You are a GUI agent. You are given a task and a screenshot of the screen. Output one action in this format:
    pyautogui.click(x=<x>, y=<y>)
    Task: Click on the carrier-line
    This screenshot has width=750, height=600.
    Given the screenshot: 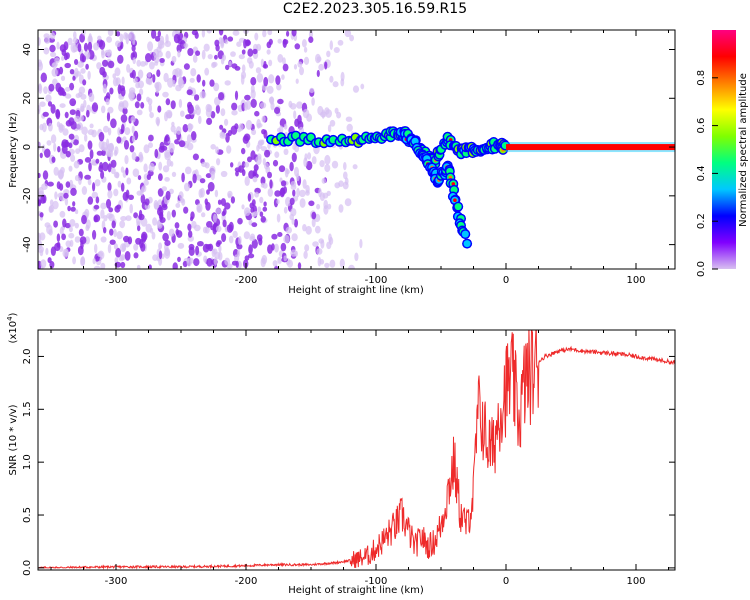 What is the action you would take?
    pyautogui.click(x=590, y=147)
    